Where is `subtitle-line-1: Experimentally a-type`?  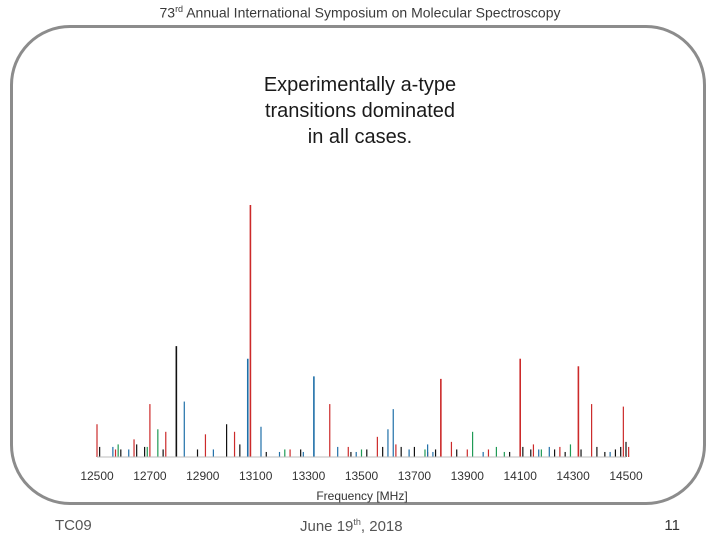 subtitle-line-1: Experimentally a-type is located at coordinates (360, 85).